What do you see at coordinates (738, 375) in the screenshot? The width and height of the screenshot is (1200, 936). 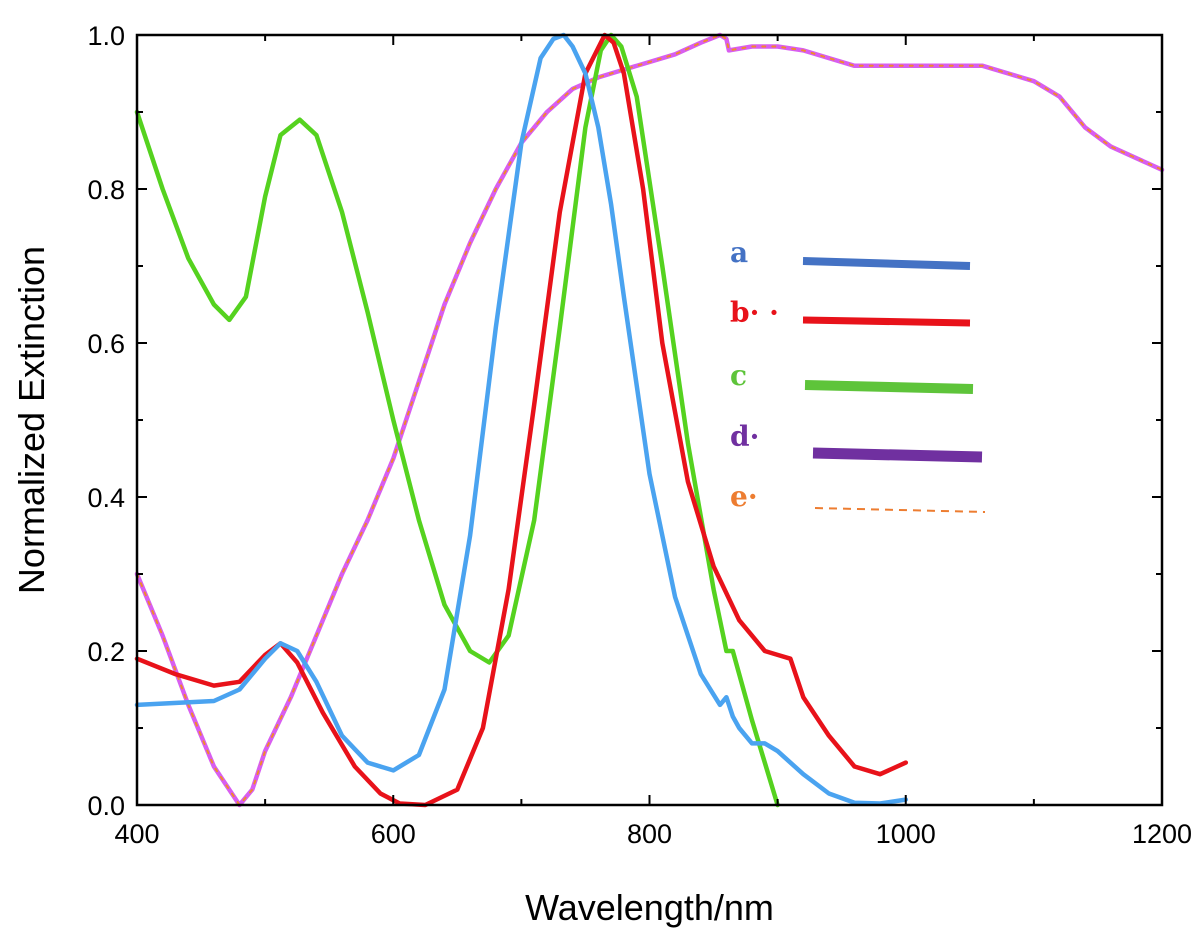 I see `legend-label-c: c` at bounding box center [738, 375].